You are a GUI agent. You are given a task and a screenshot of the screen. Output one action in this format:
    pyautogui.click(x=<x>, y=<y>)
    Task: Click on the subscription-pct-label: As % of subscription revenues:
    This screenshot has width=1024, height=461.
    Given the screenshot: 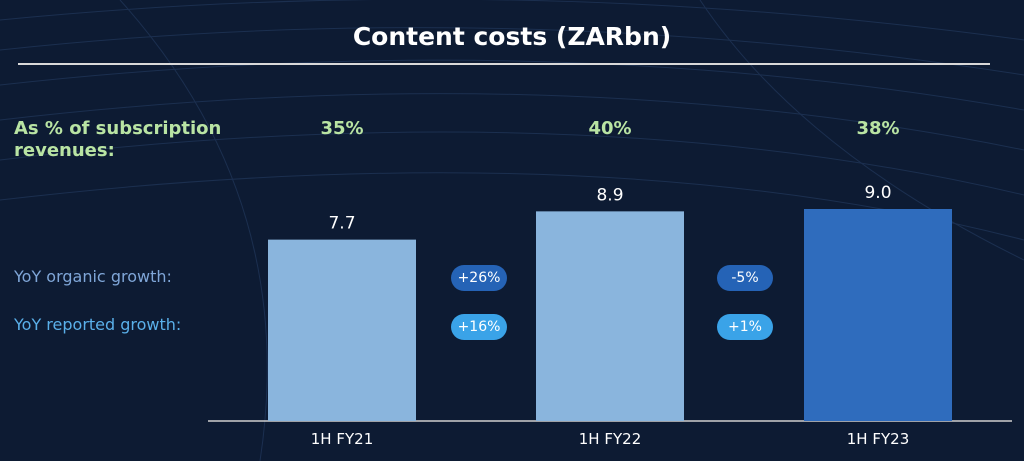 What is the action you would take?
    pyautogui.click(x=118, y=139)
    